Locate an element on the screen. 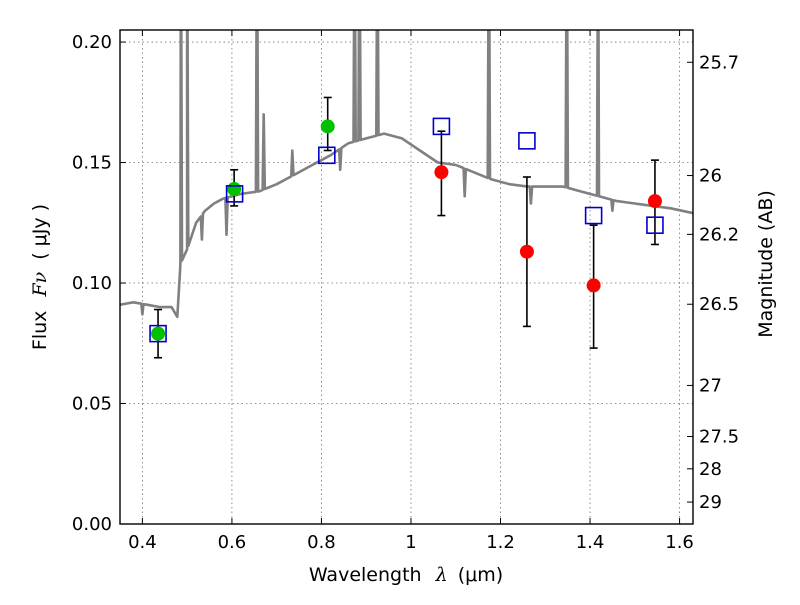 The height and width of the screenshot is (605, 800). x-tick-label: 0.6 is located at coordinates (232, 542).